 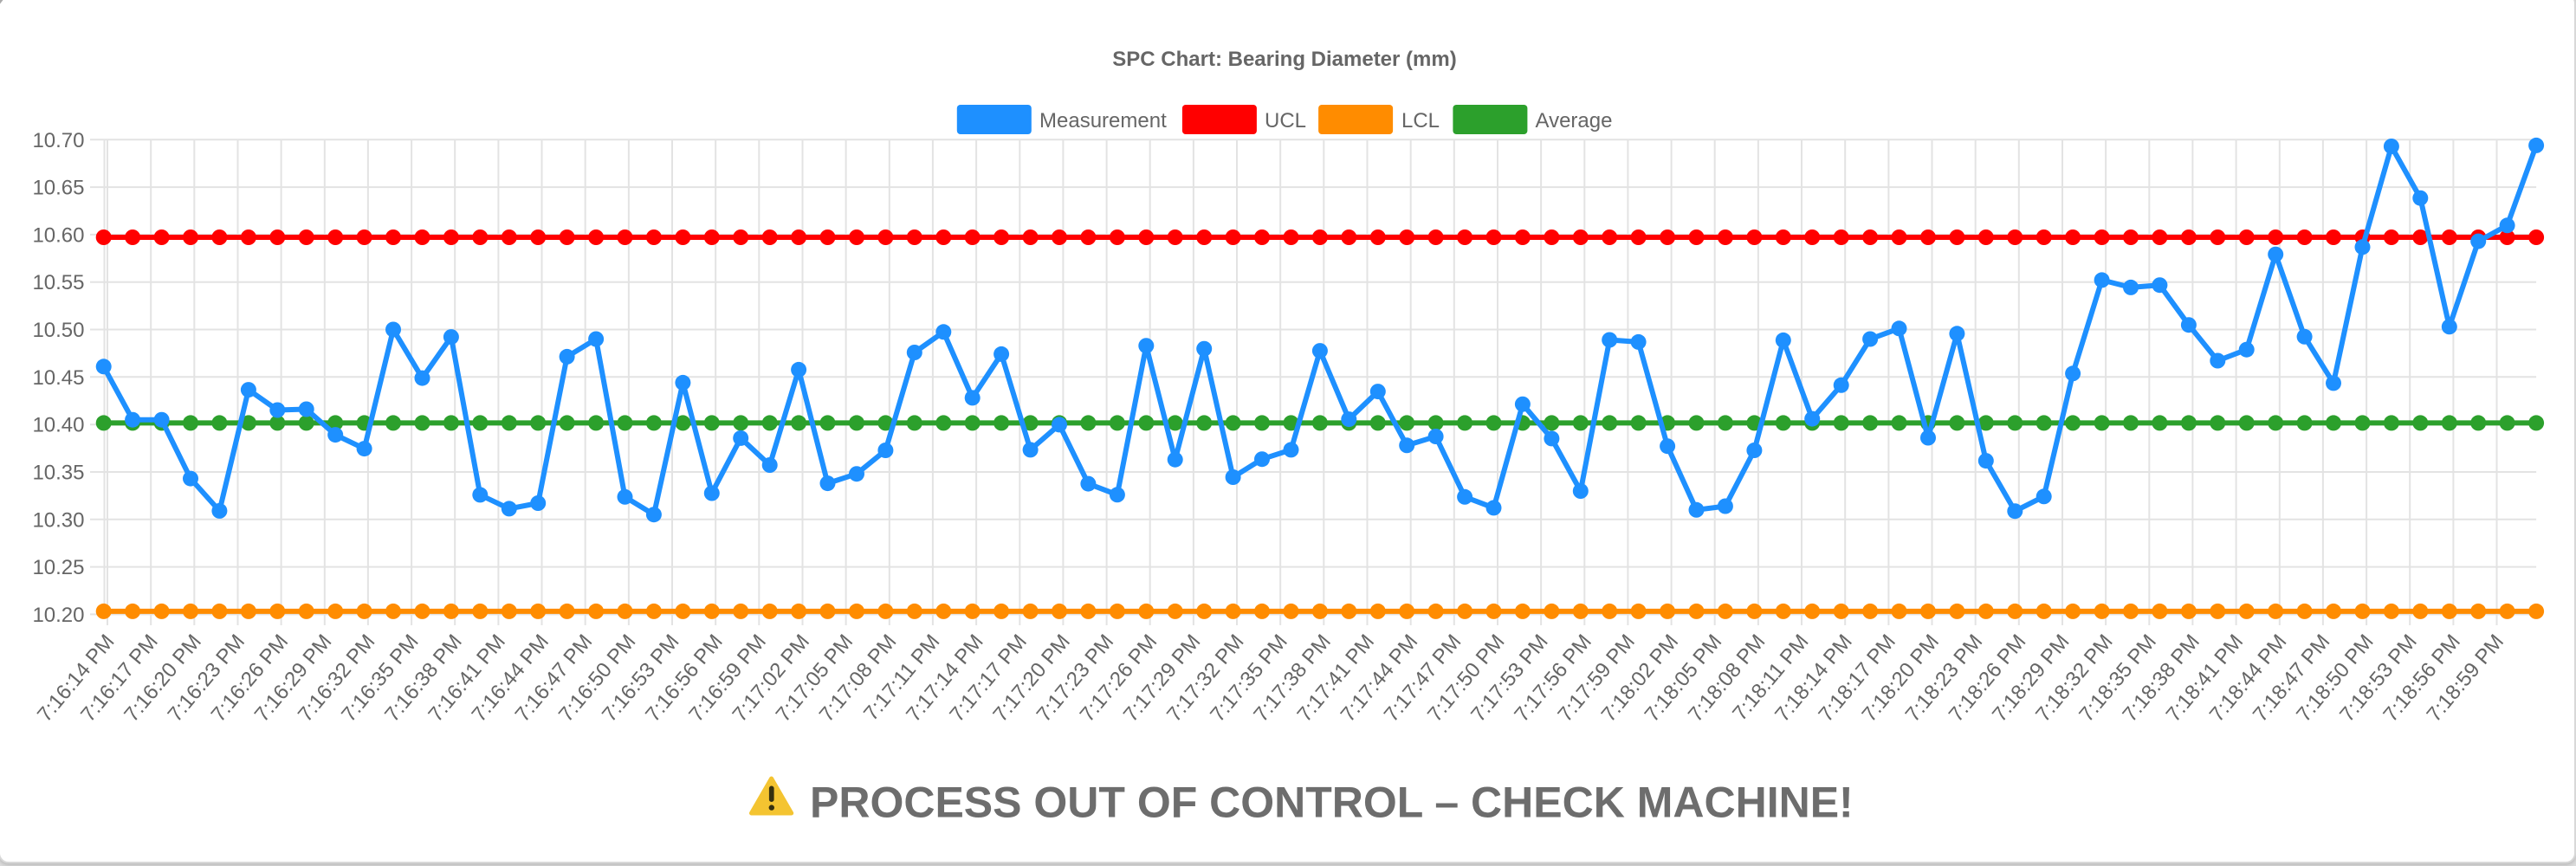 I want to click on svg-text:PROCESS OUT OF CONTROL – CHECK: PROCESS OUT OF CONTROL – CHECK MACHINE!, so click(x=1332, y=803).